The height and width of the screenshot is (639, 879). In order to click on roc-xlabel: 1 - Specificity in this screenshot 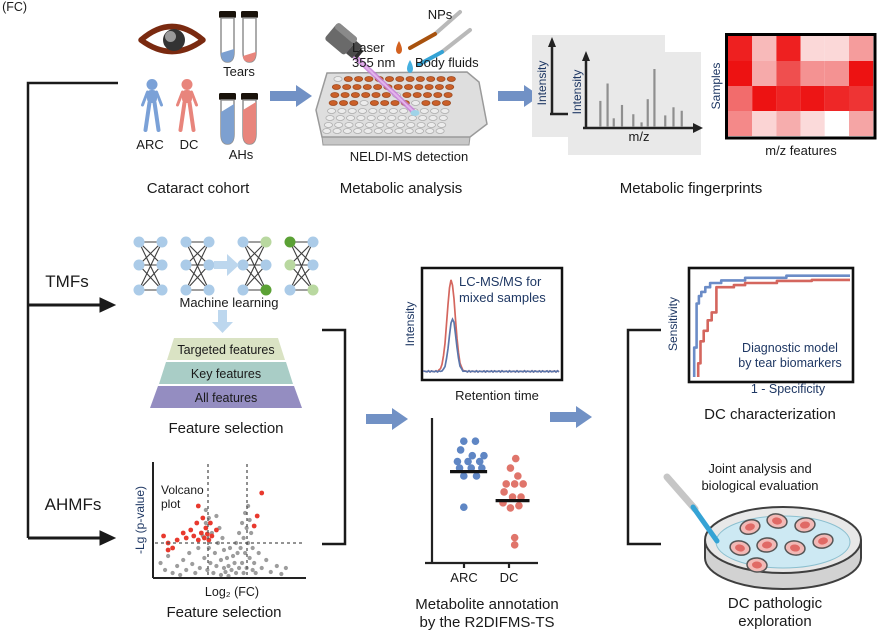, I will do `click(788, 389)`.